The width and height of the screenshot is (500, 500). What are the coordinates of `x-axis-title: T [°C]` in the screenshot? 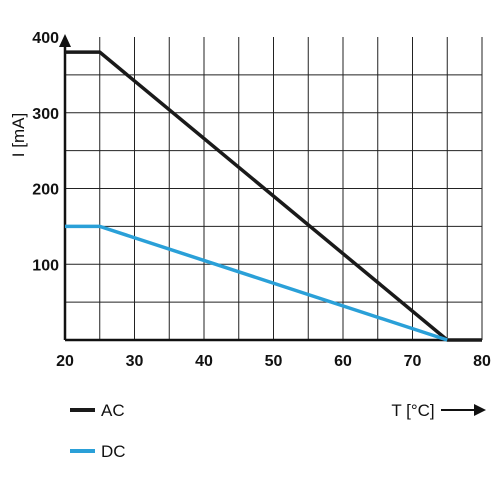 It's located at (412, 410).